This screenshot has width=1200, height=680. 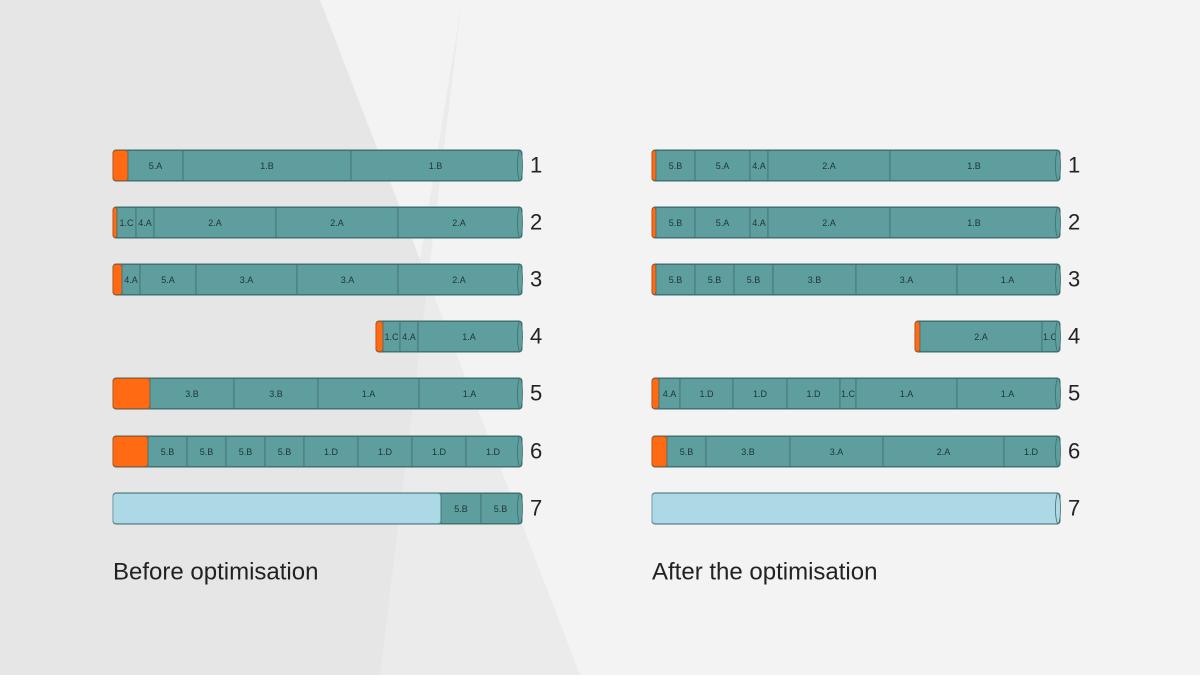 I want to click on panel-caption: Before optimisation, so click(x=215, y=571).